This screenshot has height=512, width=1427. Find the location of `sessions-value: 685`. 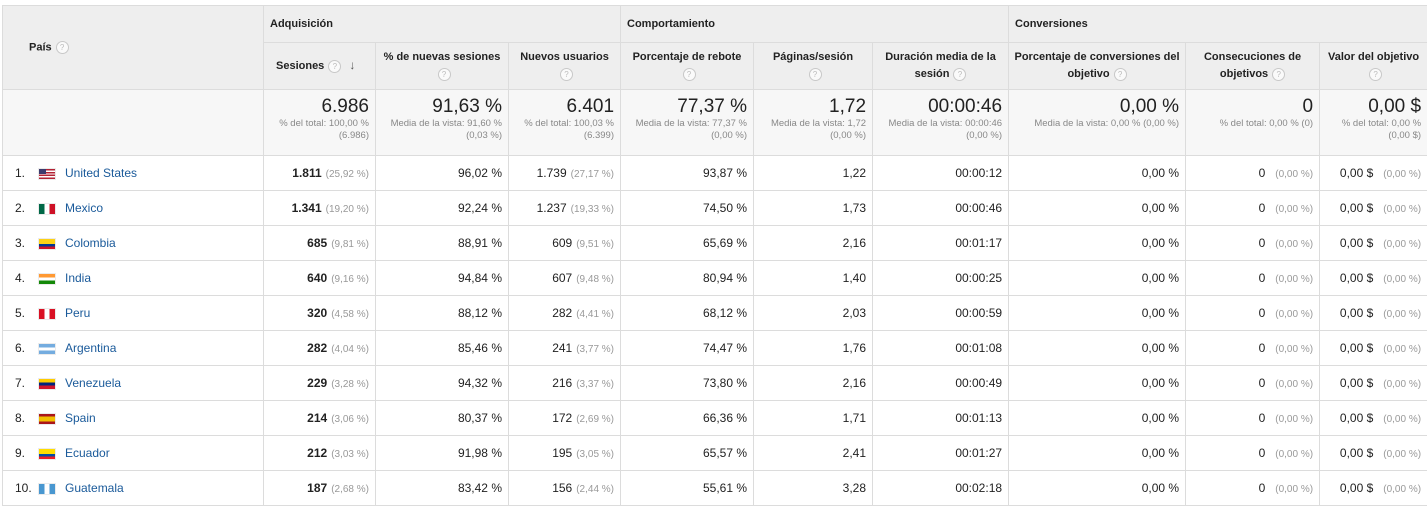

sessions-value: 685 is located at coordinates (317, 243).